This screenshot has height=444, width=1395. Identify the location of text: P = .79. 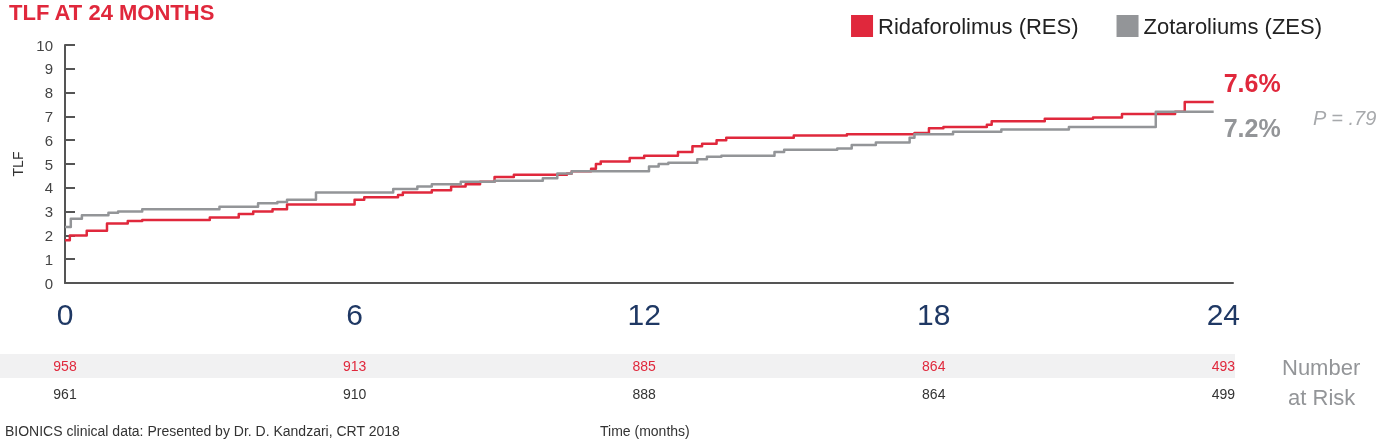
(1345, 118).